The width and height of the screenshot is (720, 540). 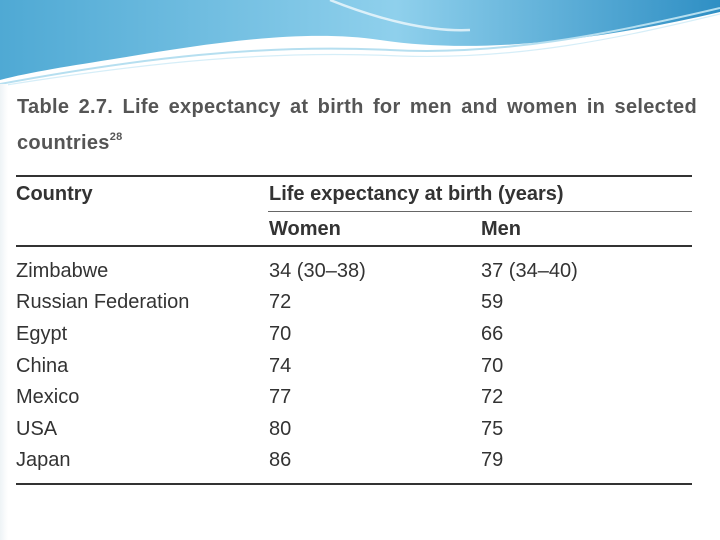 I want to click on column-header-group: Life expectancy at birth (years), so click(x=416, y=194).